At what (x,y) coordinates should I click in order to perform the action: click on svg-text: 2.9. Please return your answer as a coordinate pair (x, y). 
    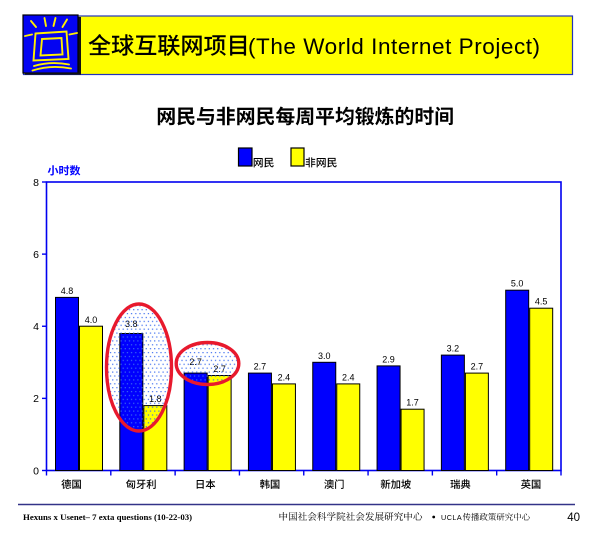
    Looking at the image, I should click on (388, 359).